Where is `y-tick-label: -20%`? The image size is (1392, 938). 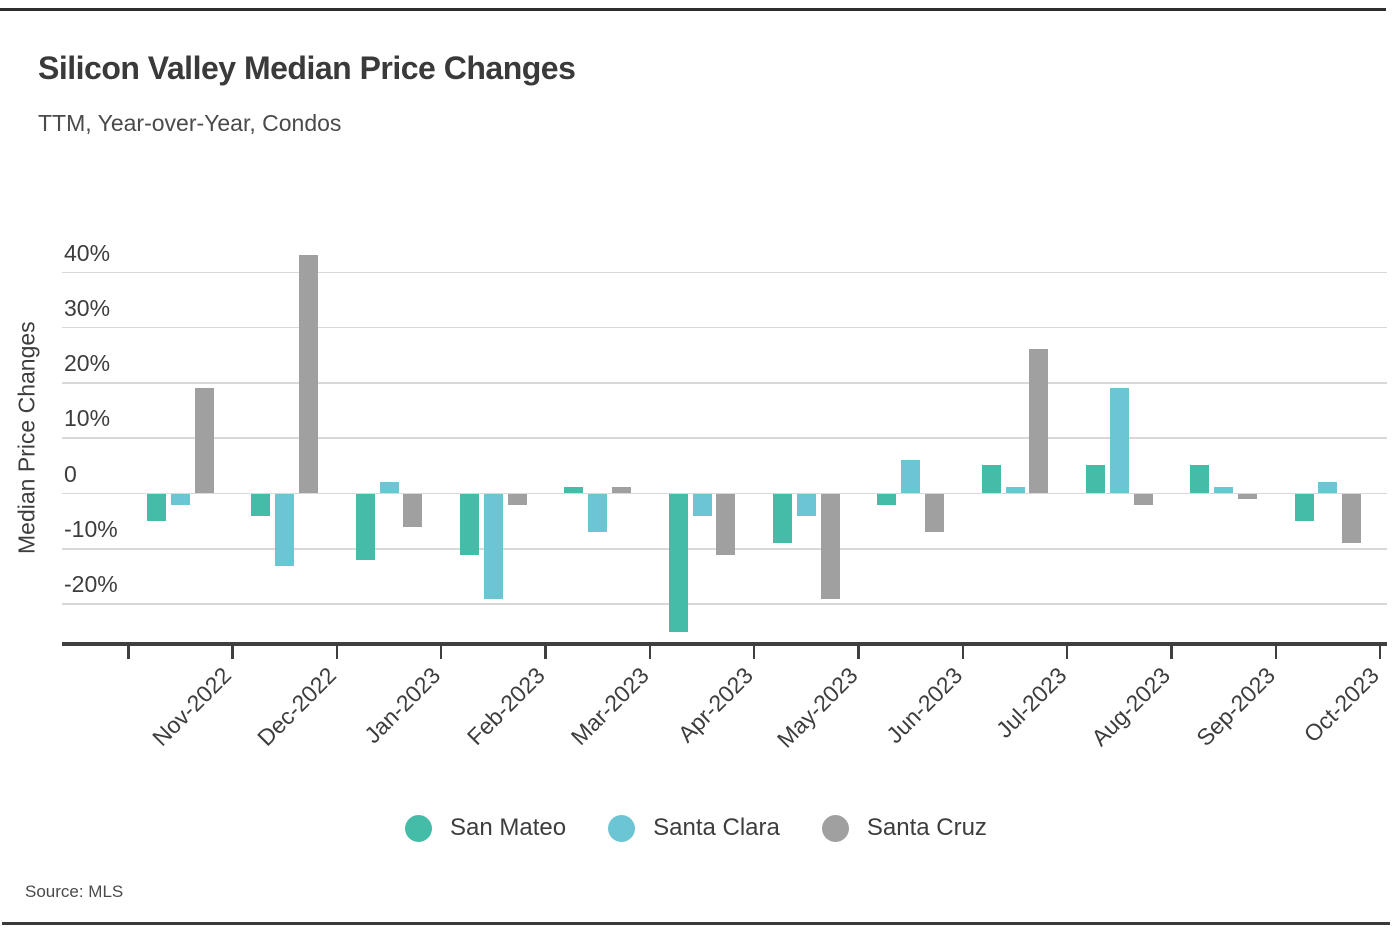
y-tick-label: -20% is located at coordinates (91, 584).